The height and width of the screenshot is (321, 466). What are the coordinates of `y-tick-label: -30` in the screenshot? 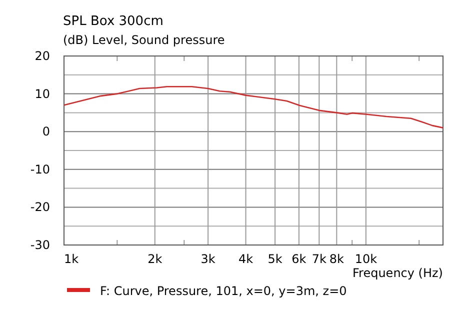 It's located at (40, 245).